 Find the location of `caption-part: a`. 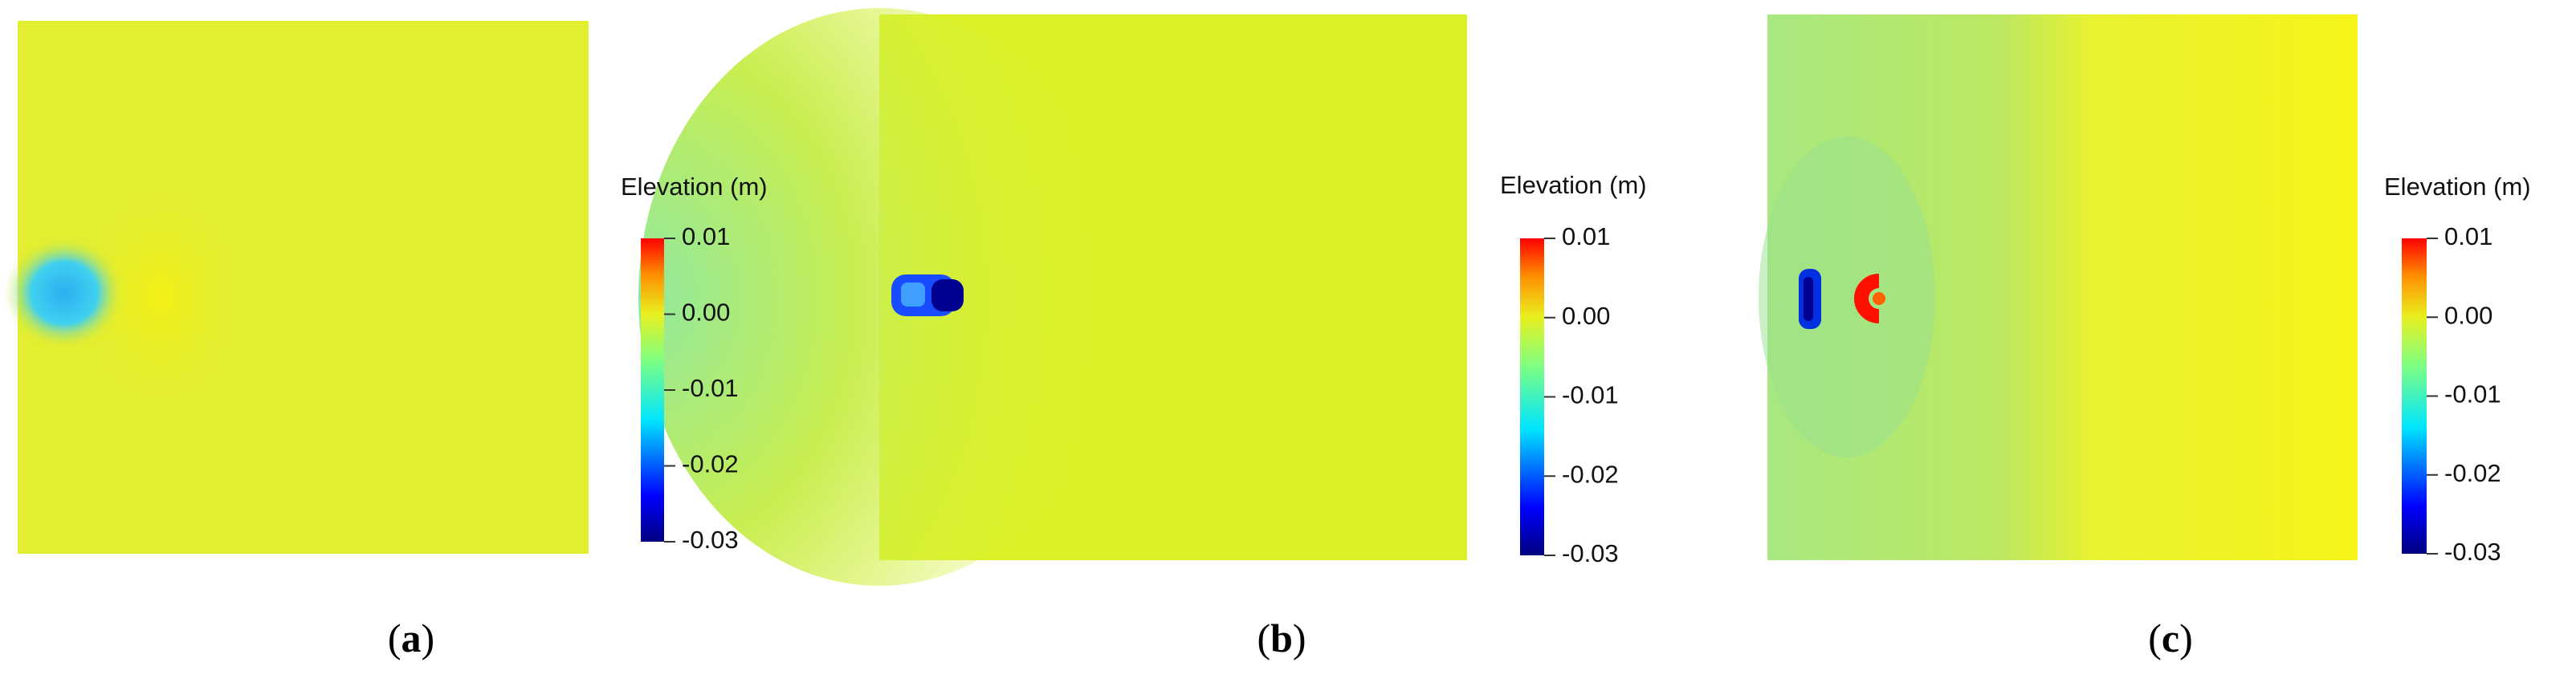

caption-part: a is located at coordinates (411, 638).